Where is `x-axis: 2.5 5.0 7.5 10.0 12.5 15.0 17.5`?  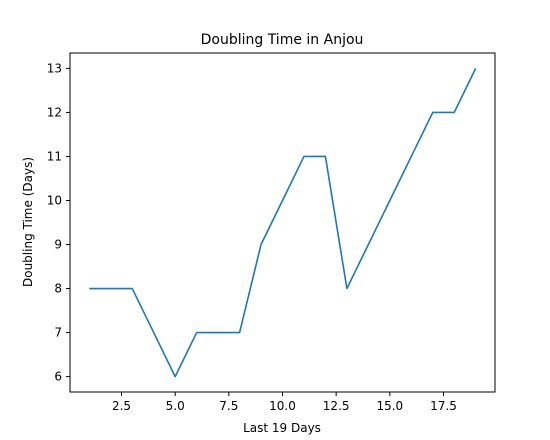 x-axis: 2.5 5.0 7.5 10.0 12.5 15.0 17.5 is located at coordinates (284, 402).